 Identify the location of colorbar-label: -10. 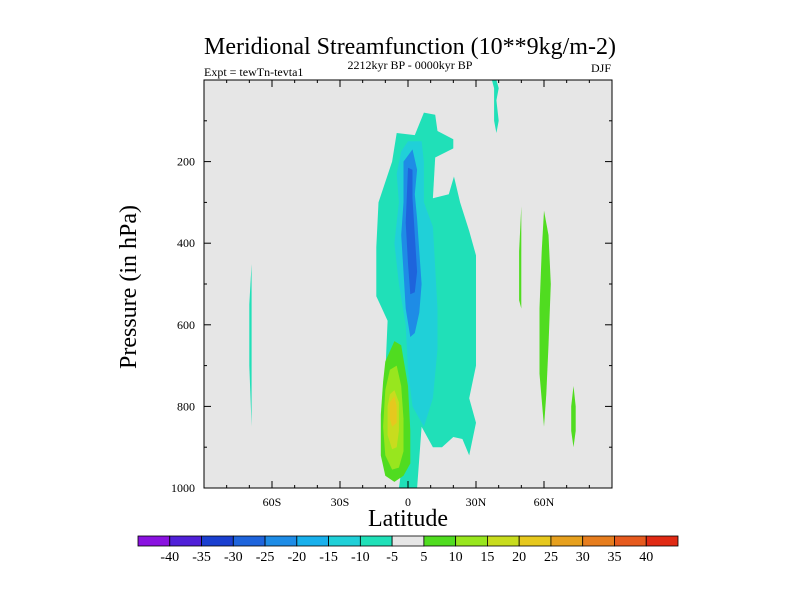
(360, 557).